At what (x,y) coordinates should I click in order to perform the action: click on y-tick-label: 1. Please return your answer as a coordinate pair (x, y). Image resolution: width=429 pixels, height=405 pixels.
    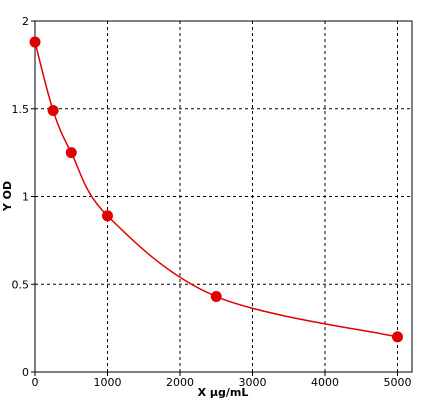
    Looking at the image, I should click on (25, 197).